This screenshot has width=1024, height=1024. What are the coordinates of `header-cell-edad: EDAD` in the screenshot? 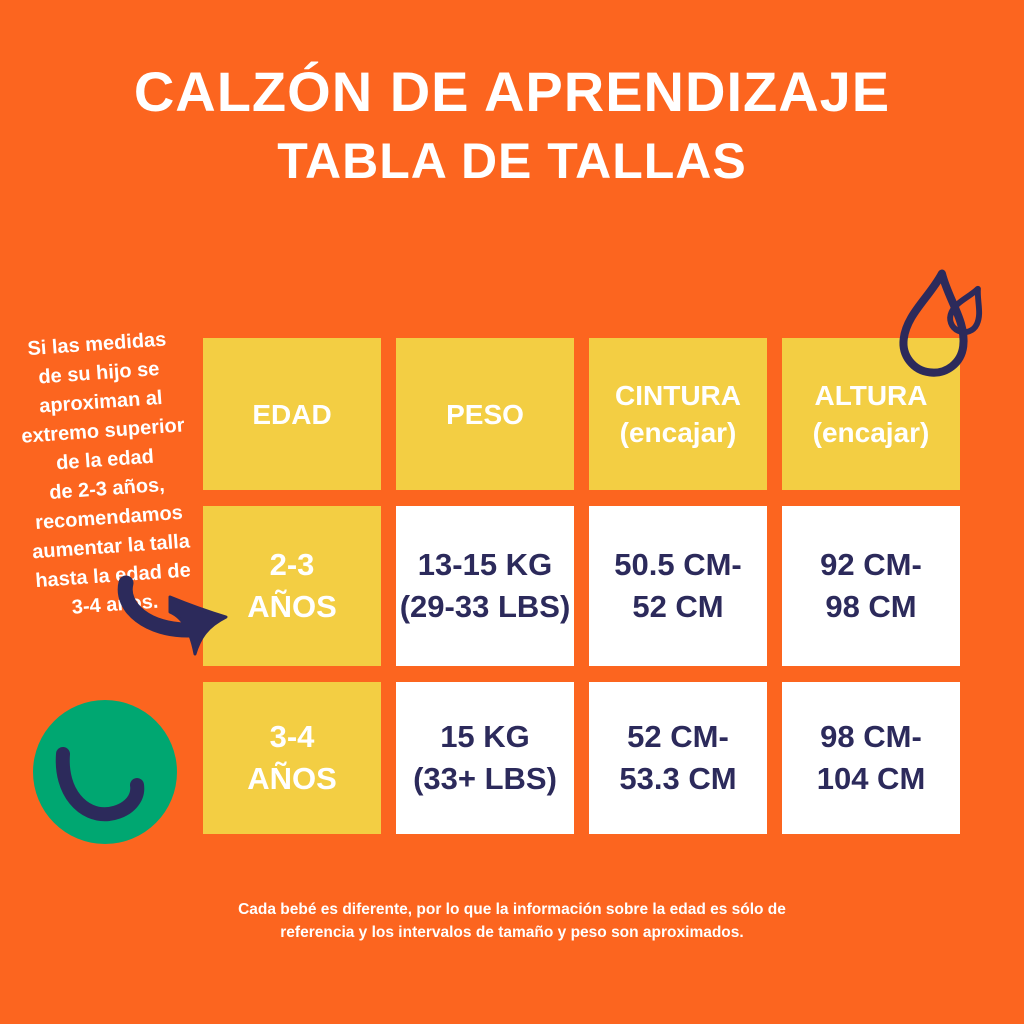 It's located at (292, 414).